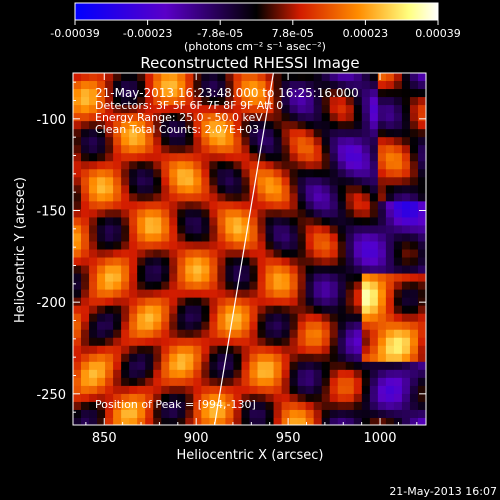 The width and height of the screenshot is (500, 500). What do you see at coordinates (227, 93) in the screenshot?
I see `annotation-line: 21-May-2013 16:23:48.000 to 16:25:16.000` at bounding box center [227, 93].